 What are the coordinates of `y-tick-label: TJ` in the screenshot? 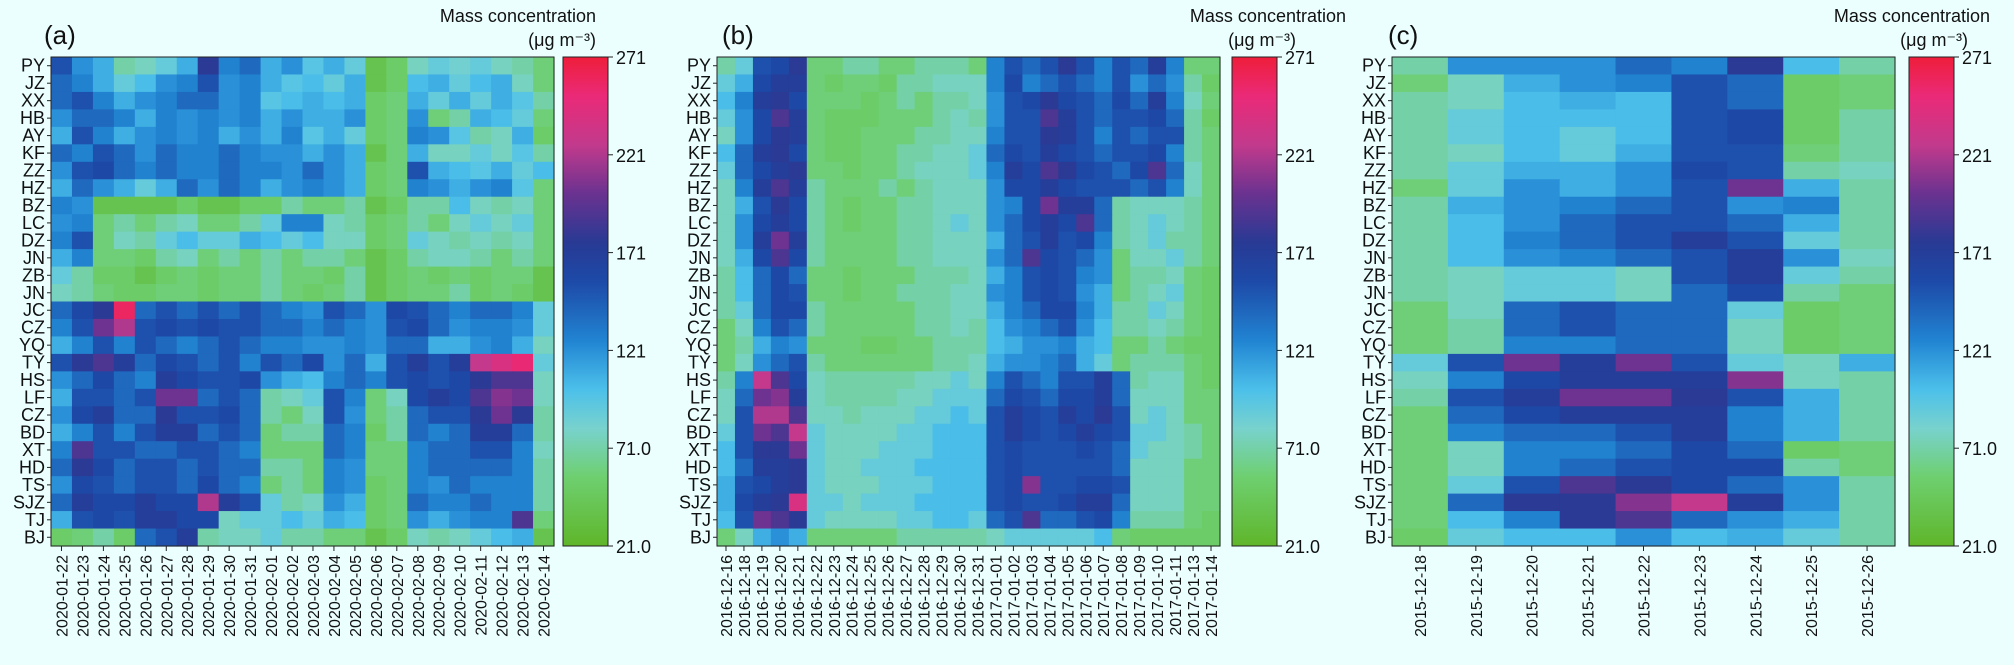 It's located at (35, 520).